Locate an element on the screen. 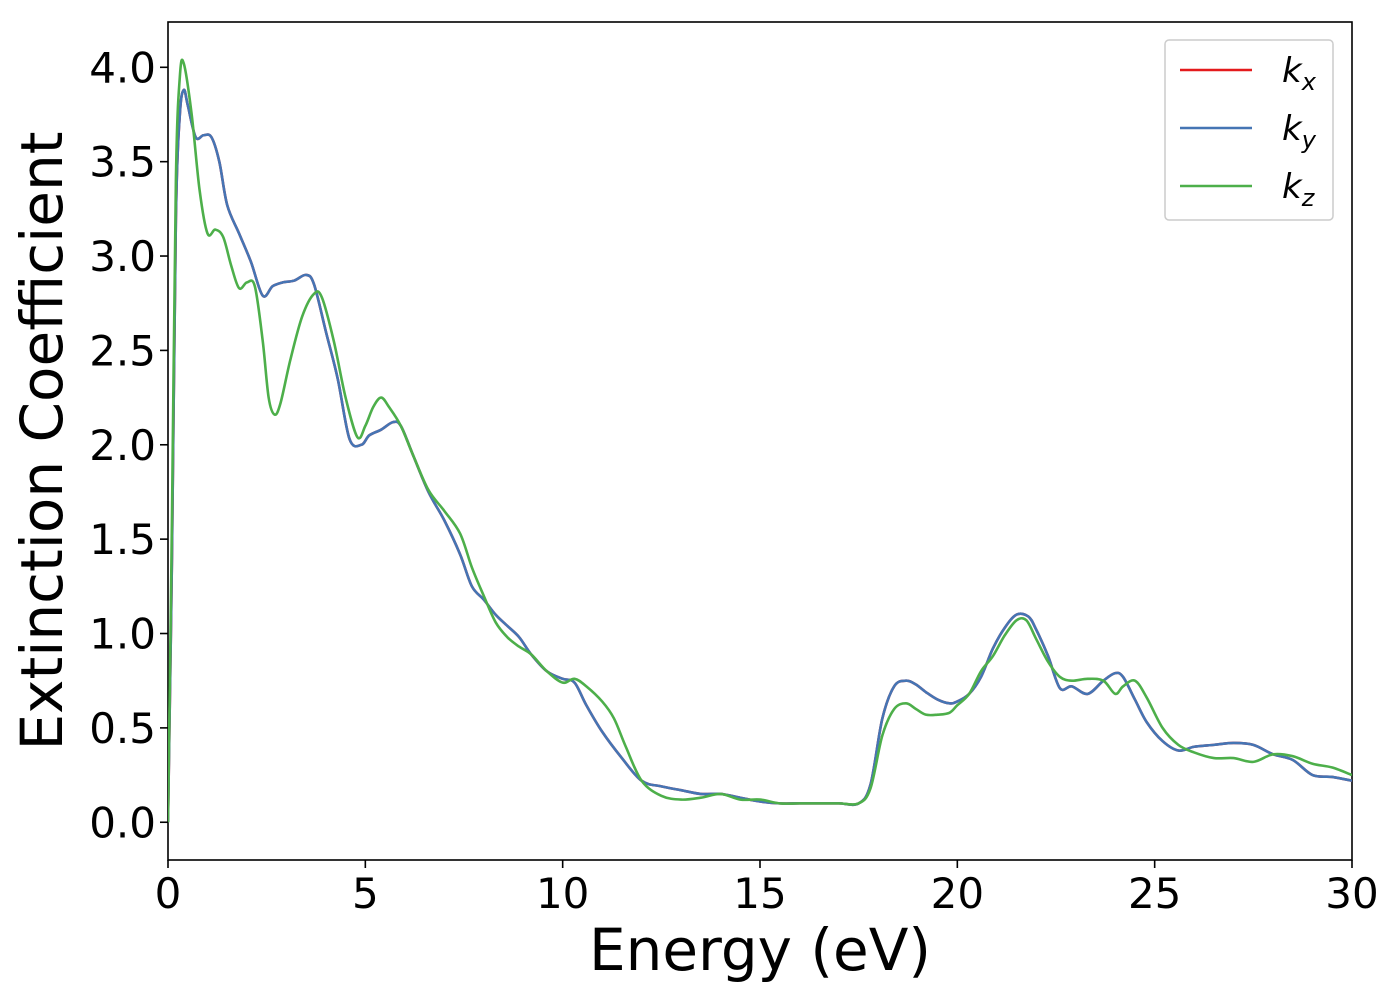  x-tick-label: 0 is located at coordinates (168, 893).